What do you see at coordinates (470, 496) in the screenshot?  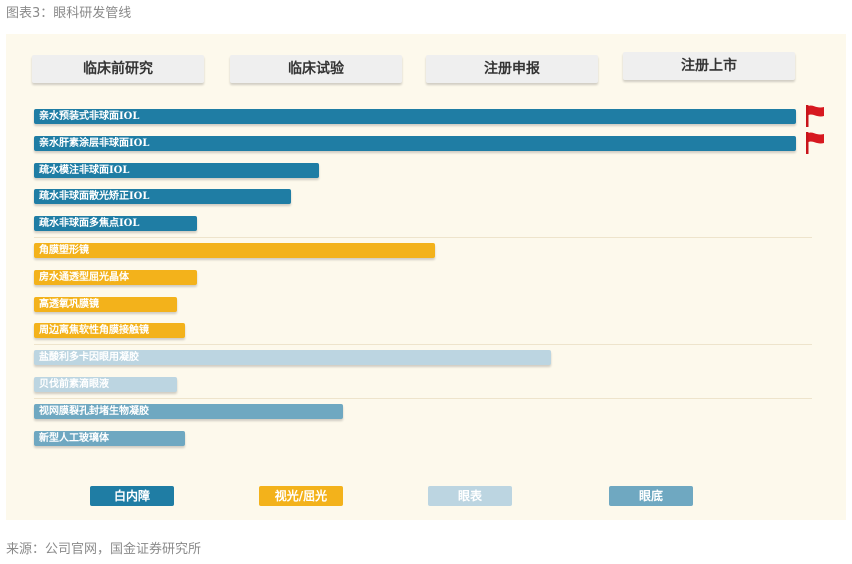 I see `legend-ocular-surface: 眼表` at bounding box center [470, 496].